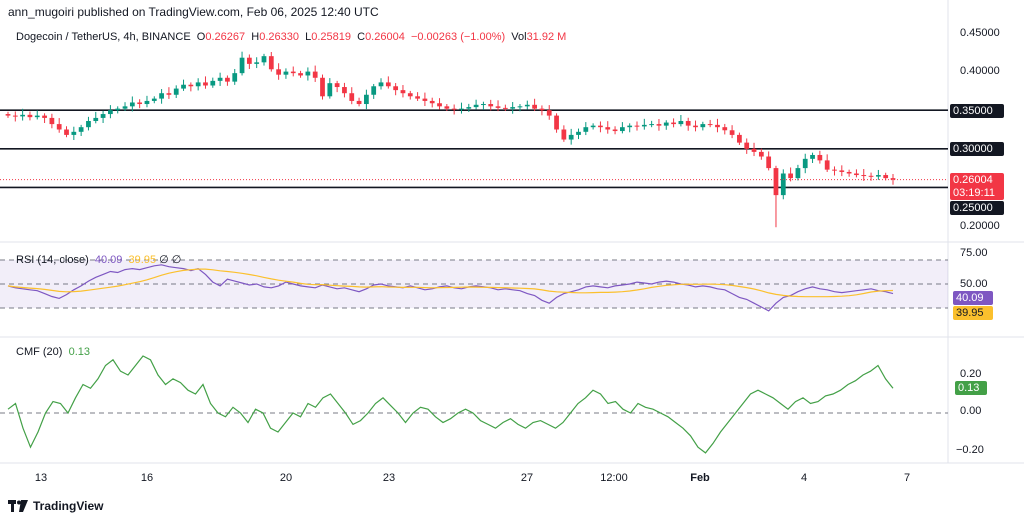 Image resolution: width=1024 pixels, height=520 pixels. What do you see at coordinates (973, 298) in the screenshot?
I see `rsi-value-tag: 40.09` at bounding box center [973, 298].